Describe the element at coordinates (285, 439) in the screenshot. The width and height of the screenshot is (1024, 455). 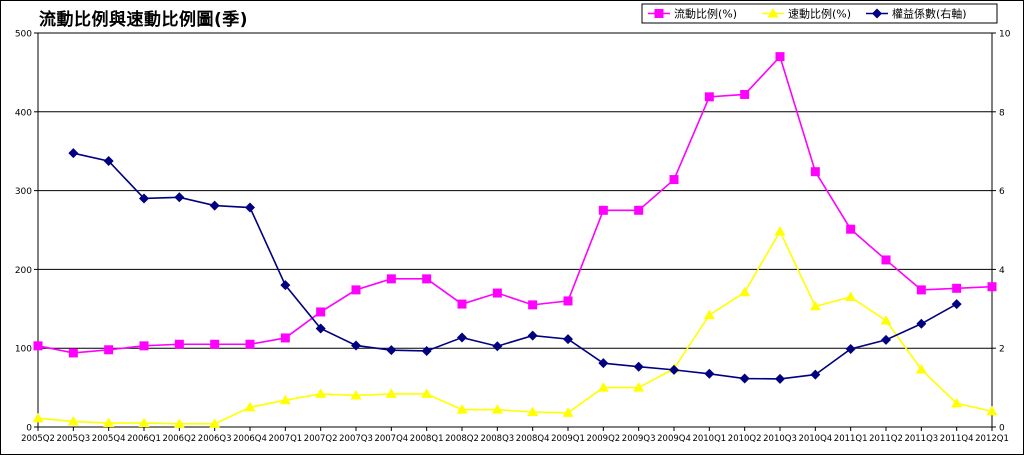
I see `x-tick-label-7: 2007Q1` at that location.